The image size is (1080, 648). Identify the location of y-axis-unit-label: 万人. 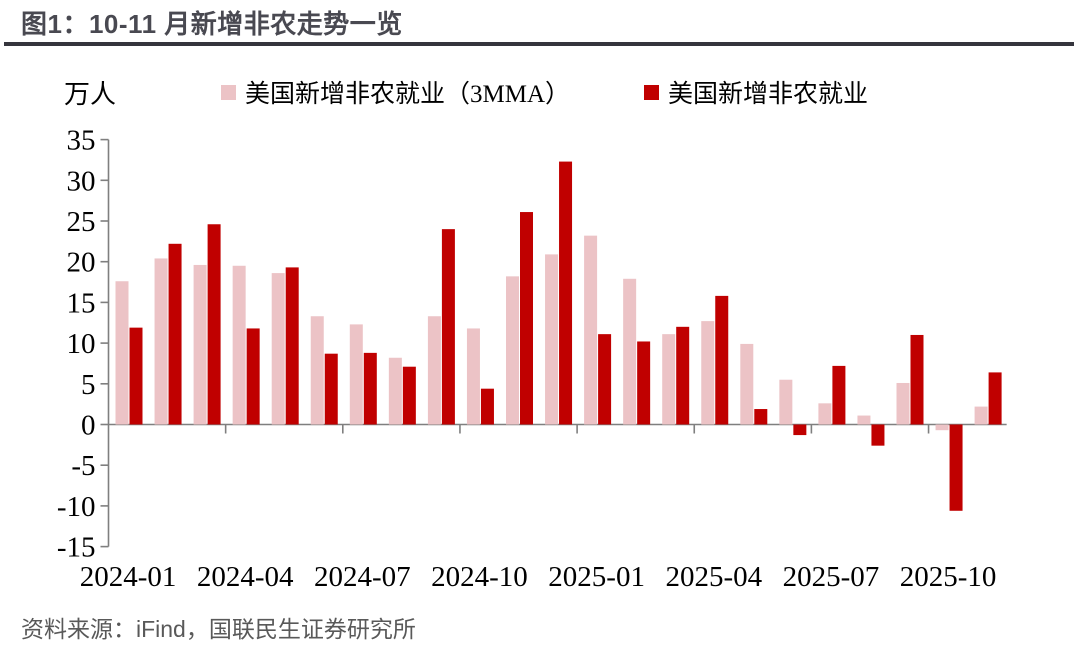
(90, 94).